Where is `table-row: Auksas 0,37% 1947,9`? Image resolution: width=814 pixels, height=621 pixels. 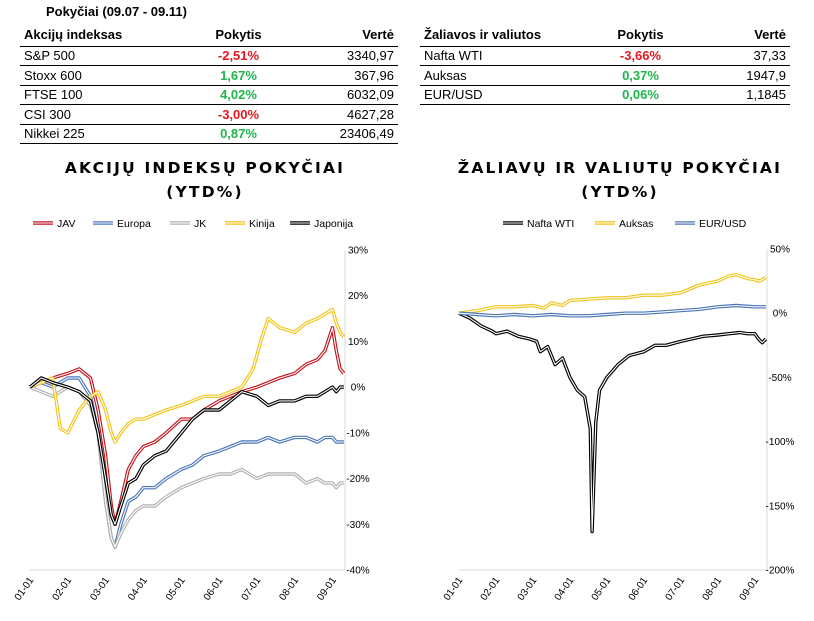
table-row: Auksas 0,37% 1947,9 is located at coordinates (605, 75).